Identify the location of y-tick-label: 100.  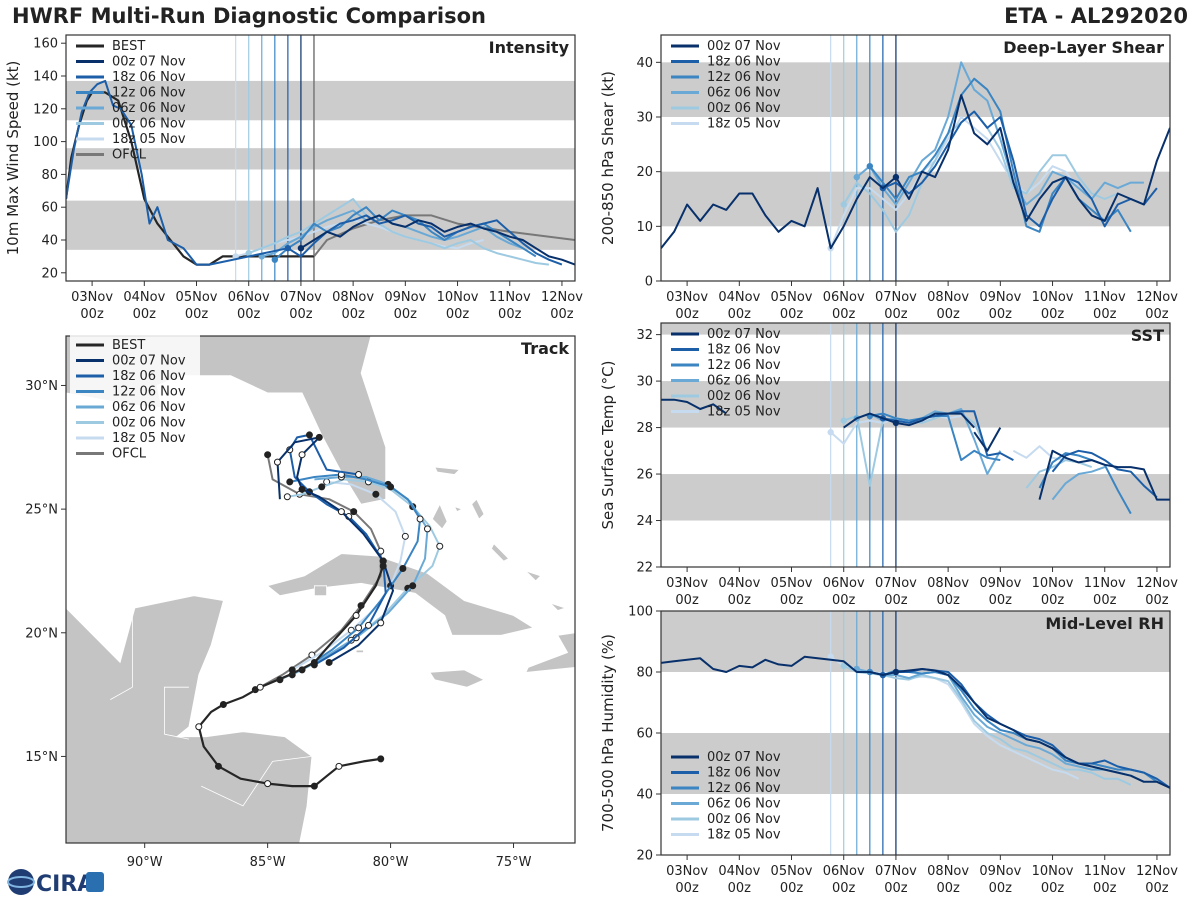
(640, 612).